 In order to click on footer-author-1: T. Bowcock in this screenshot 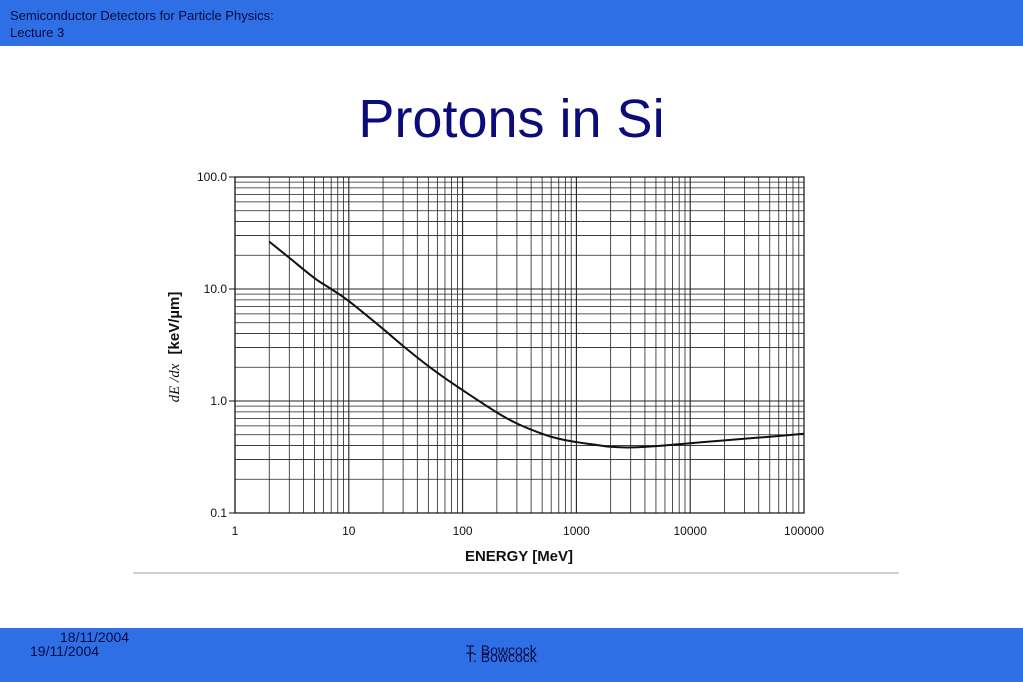, I will do `click(501, 650)`.